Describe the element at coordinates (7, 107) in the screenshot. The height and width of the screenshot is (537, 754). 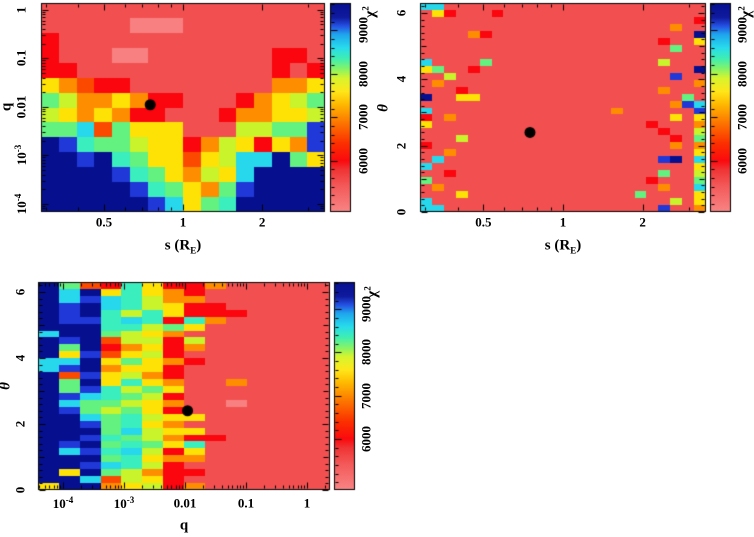
I see `y-axis-label-q-panel-a: q` at that location.